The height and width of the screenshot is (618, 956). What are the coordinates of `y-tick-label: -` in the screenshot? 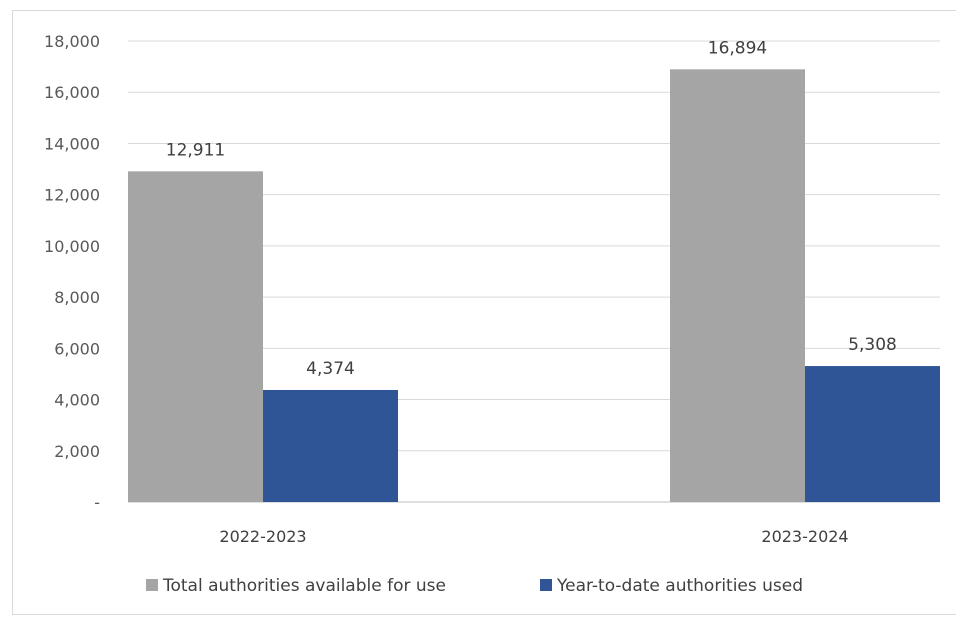 It's located at (97, 502).